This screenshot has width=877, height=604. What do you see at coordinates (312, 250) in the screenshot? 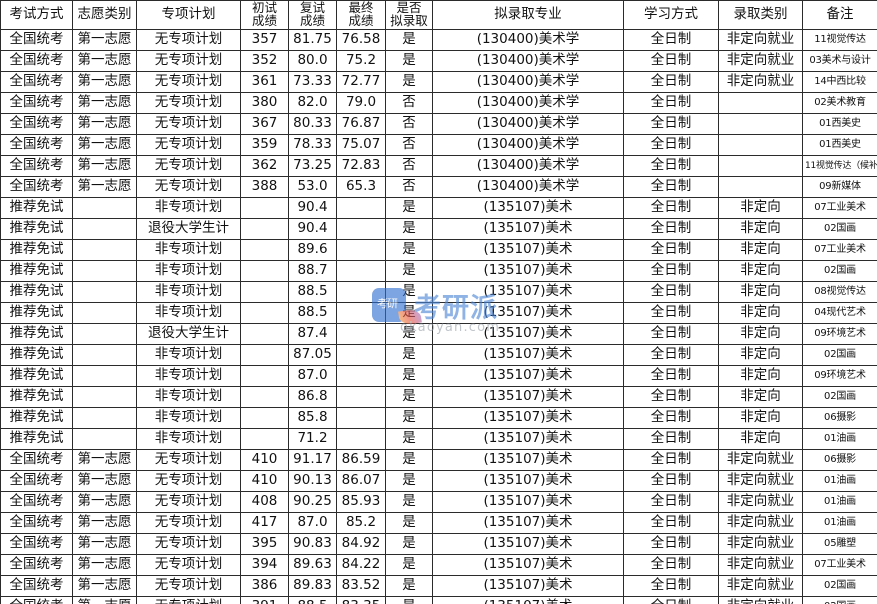
I see `cell-second_score: 89.6` at bounding box center [312, 250].